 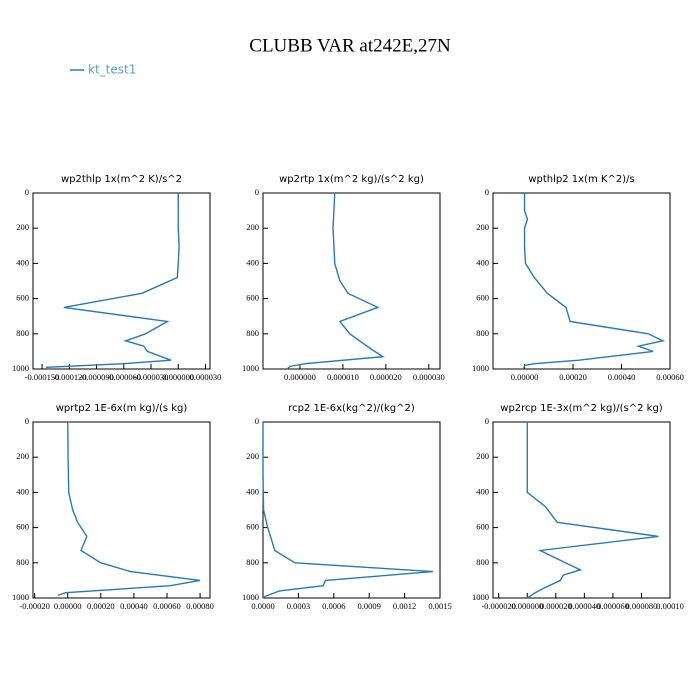 What do you see at coordinates (584, 606) in the screenshot?
I see `x-tick-label: 0.000040` at bounding box center [584, 606].